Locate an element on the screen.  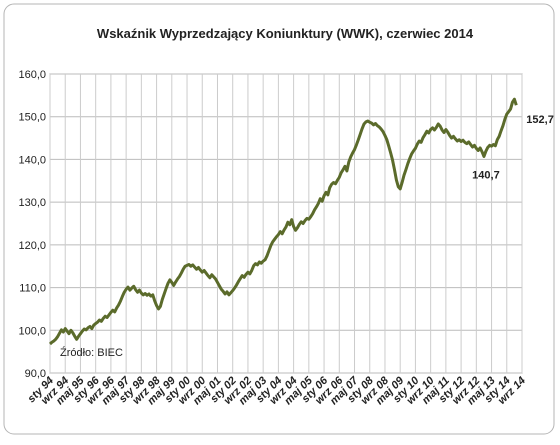
source-note: Źródło: BIEC is located at coordinates (91, 352).